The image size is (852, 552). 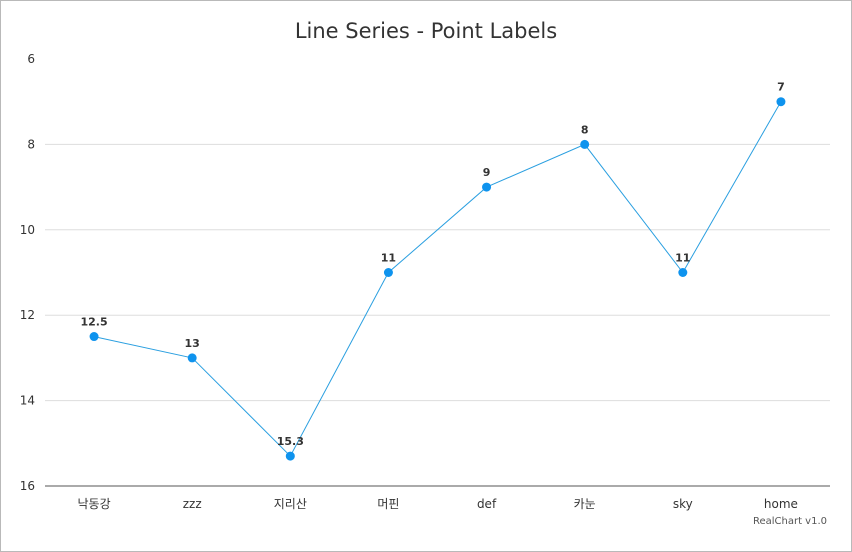 What do you see at coordinates (585, 504) in the screenshot?
I see `x-tick-label: 카눈` at bounding box center [585, 504].